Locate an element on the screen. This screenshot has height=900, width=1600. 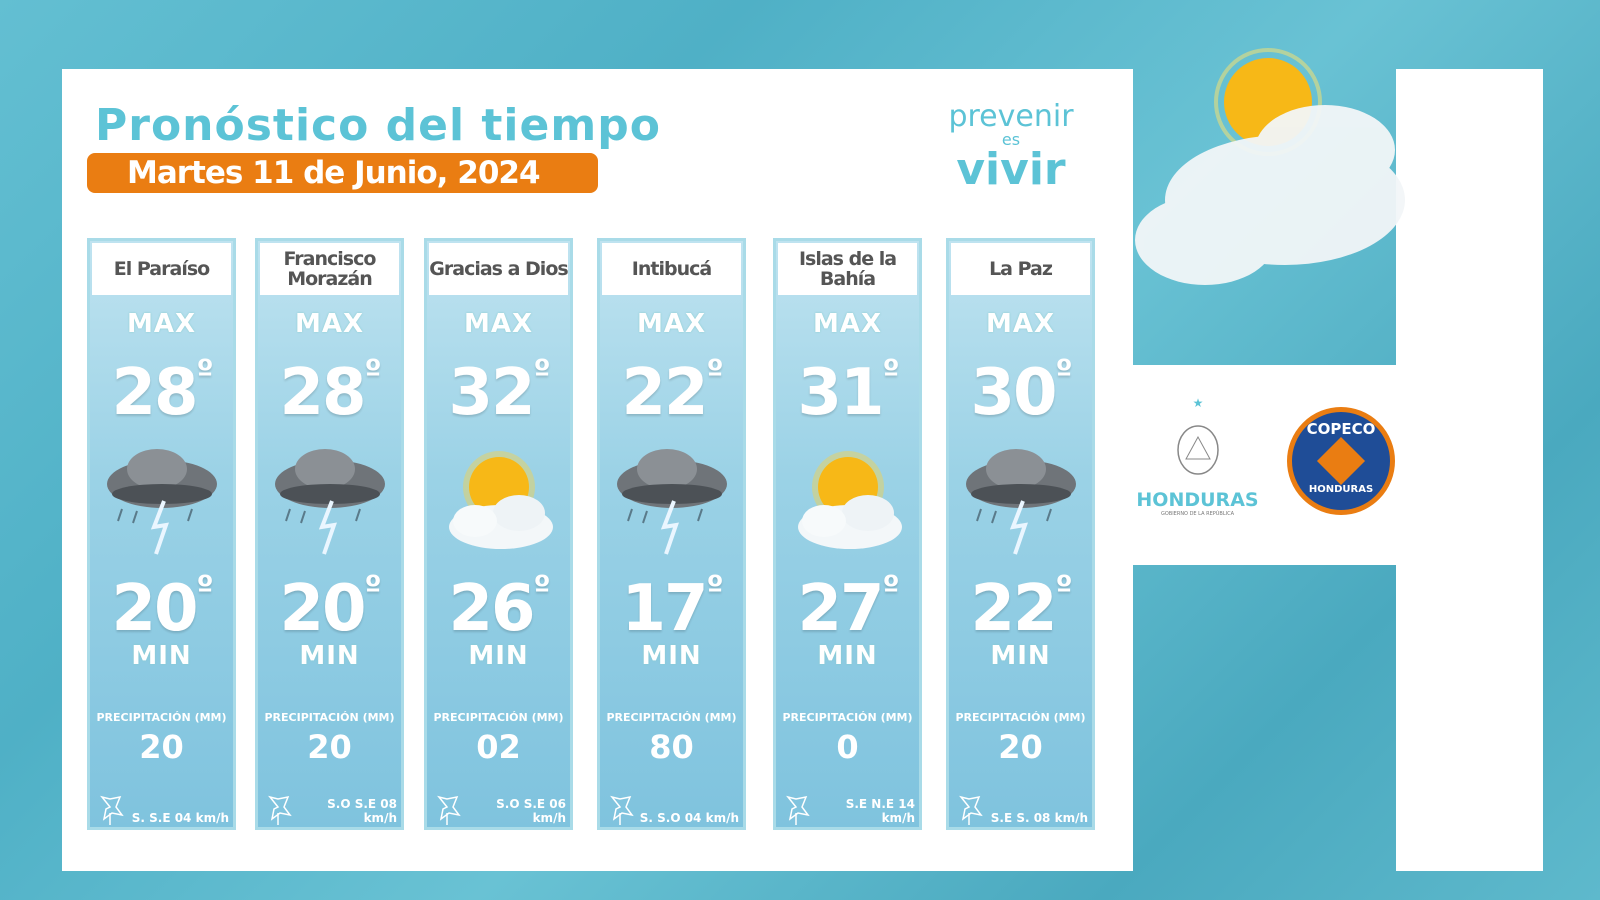
wind-text: S.E N.E 14 km/h is located at coordinates (880, 811).